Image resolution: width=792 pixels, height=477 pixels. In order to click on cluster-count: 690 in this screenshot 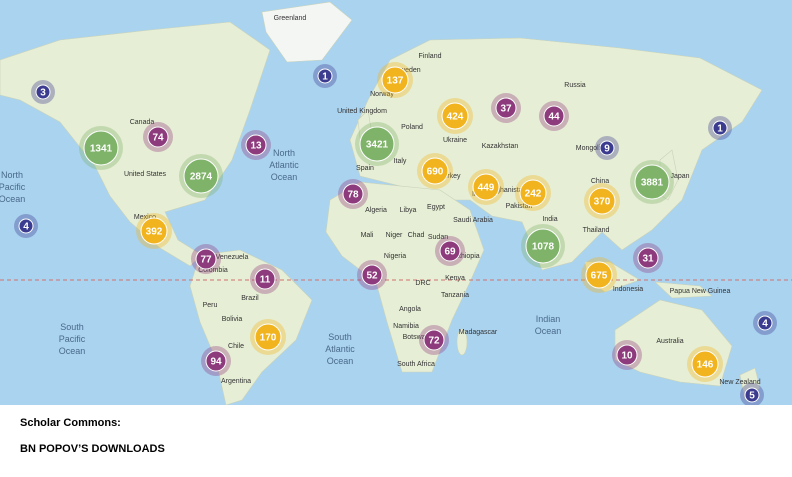, I will do `click(435, 172)`.